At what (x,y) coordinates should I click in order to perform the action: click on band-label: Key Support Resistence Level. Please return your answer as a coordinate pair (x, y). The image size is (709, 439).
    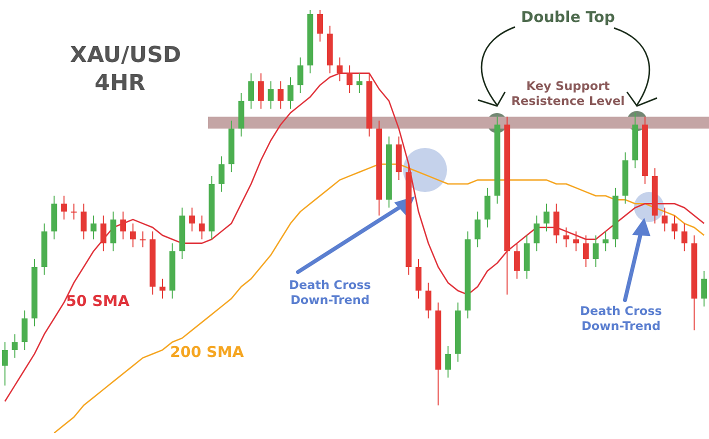
    Looking at the image, I should click on (568, 94).